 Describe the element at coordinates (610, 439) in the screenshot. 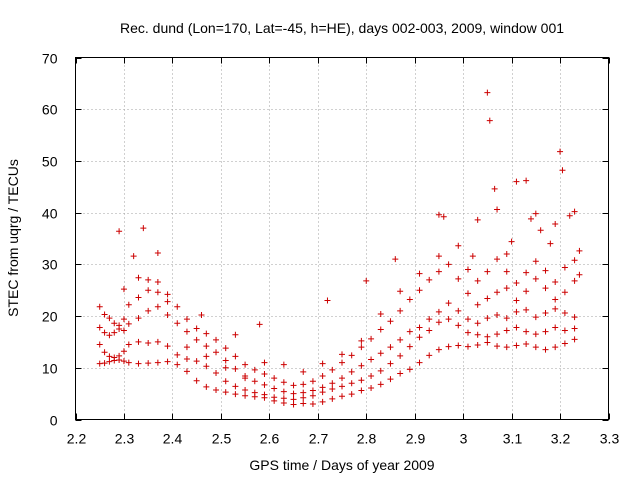

I see `x-tick-label: 3.3` at that location.